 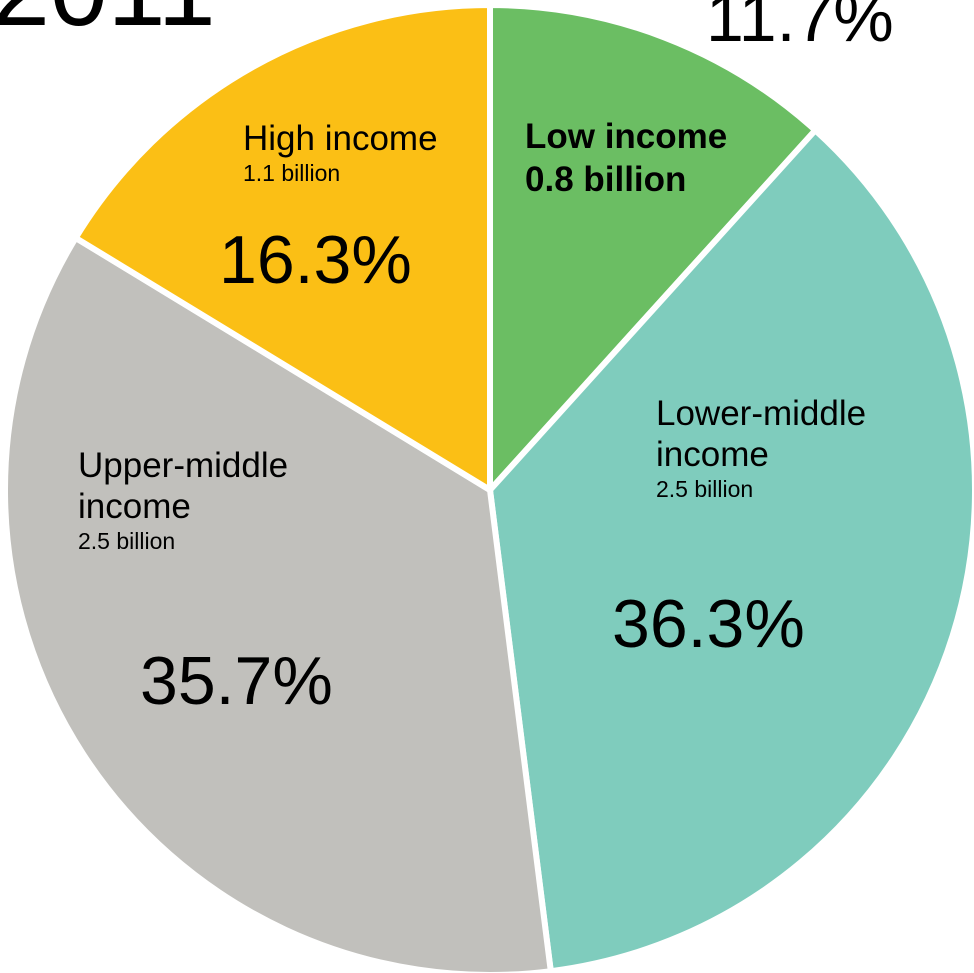 I want to click on slice-count-lower-middle-income: 2.5 billion, so click(x=705, y=488).